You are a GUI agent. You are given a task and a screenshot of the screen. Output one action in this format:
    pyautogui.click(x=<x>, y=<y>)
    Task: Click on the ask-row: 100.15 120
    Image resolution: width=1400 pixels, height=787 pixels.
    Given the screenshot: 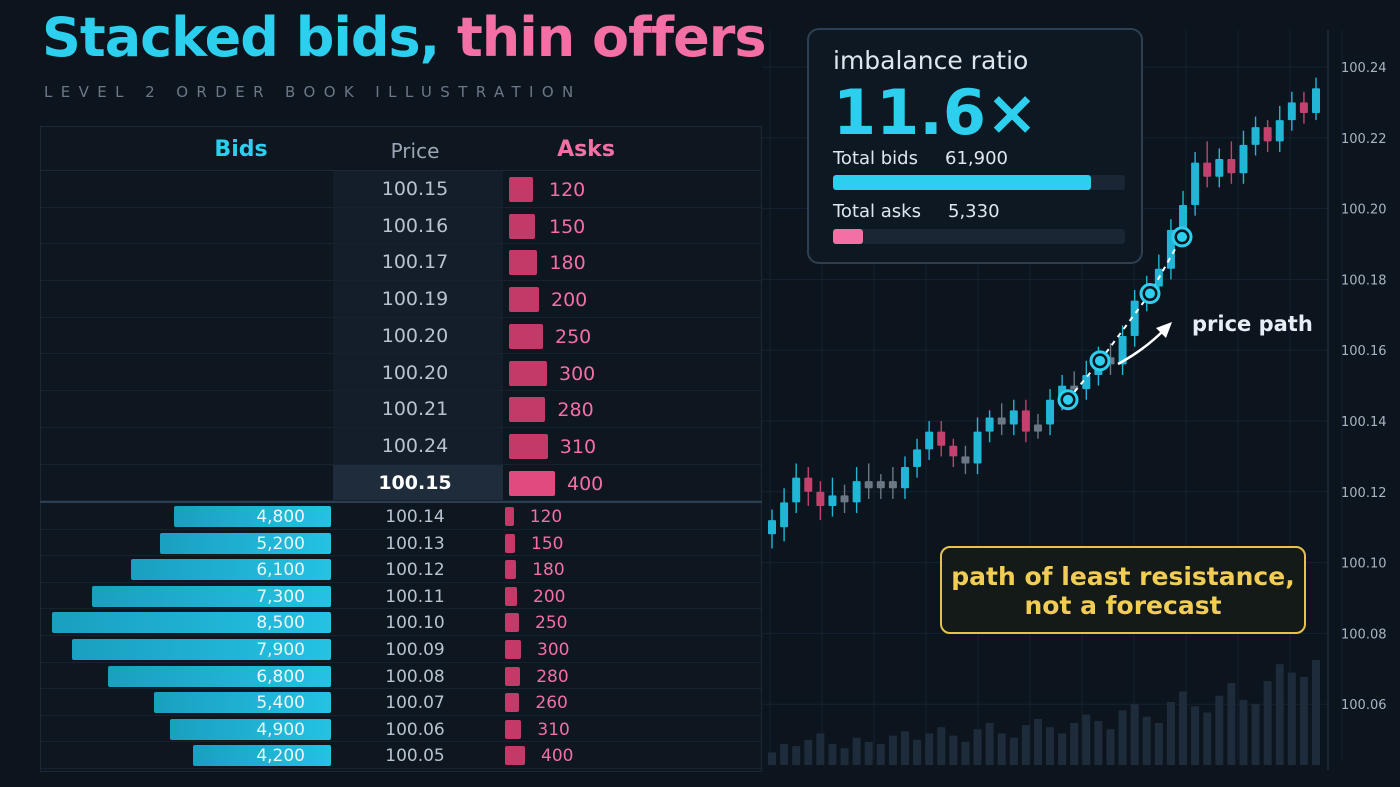 What is the action you would take?
    pyautogui.click(x=402, y=189)
    